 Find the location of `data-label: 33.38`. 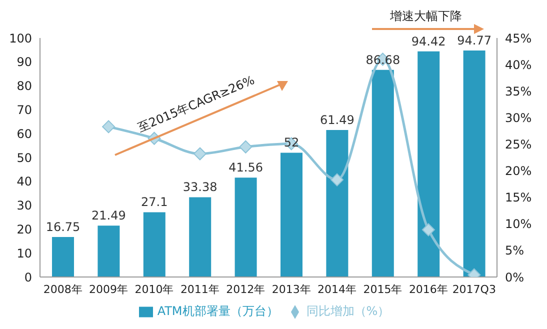

data-label: 33.38 is located at coordinates (200, 187).